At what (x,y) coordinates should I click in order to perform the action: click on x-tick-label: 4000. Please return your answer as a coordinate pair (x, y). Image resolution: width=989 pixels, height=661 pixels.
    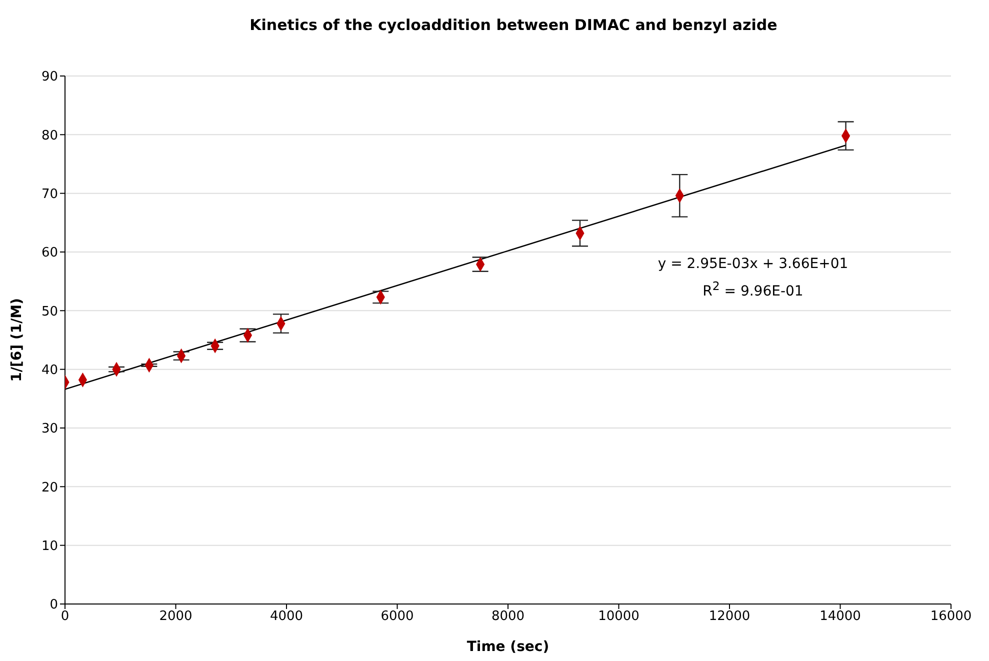
    Looking at the image, I should click on (287, 616).